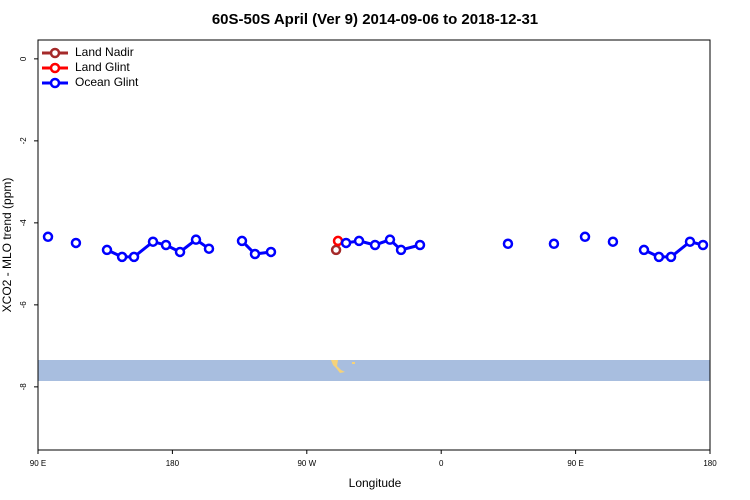 The width and height of the screenshot is (750, 500). Describe the element at coordinates (23, 387) in the screenshot. I see `y-tick-label: -8` at that location.